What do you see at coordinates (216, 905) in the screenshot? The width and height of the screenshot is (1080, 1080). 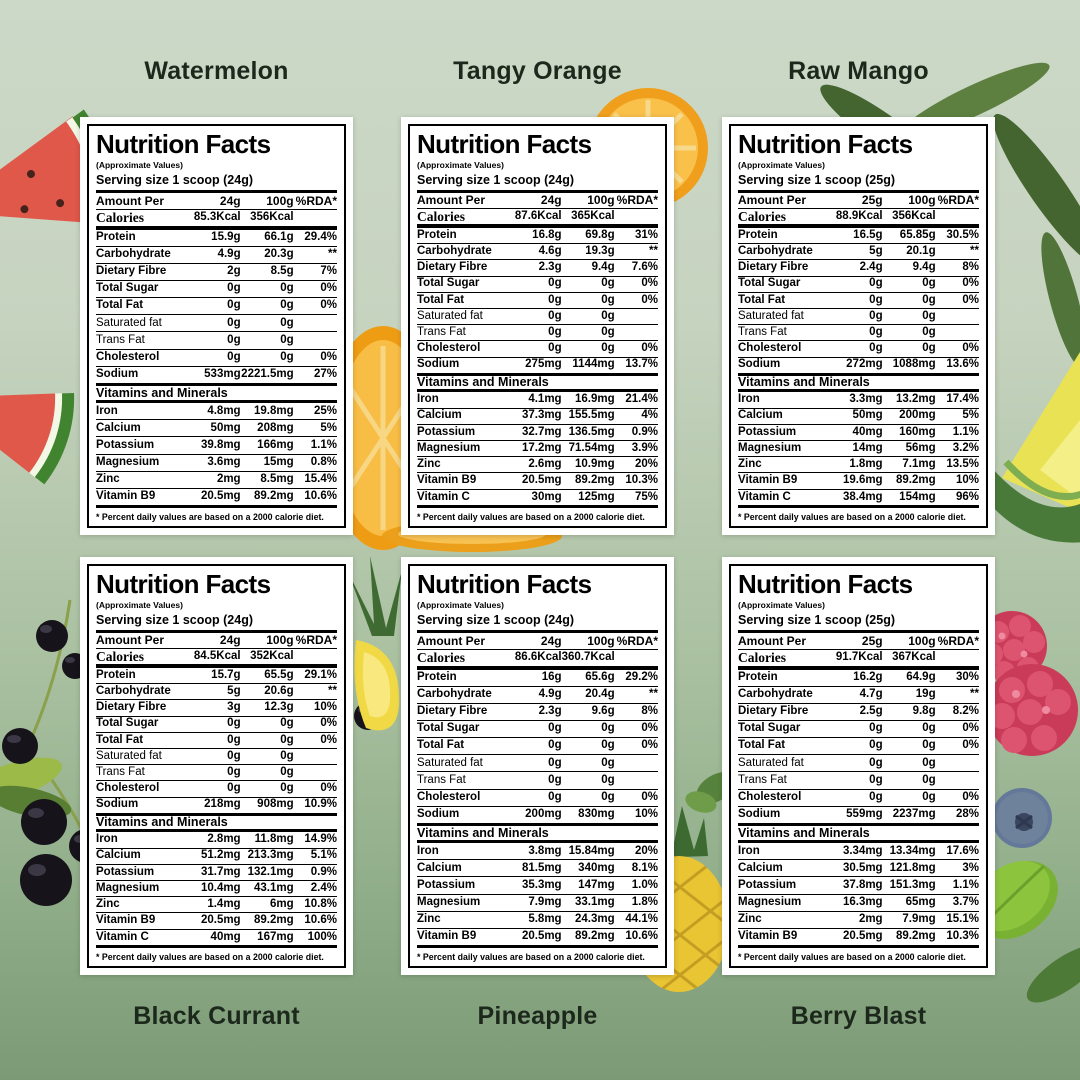 I see `vitamin-row-zinc: Zinc 1.4mg 6mg 10.8%` at bounding box center [216, 905].